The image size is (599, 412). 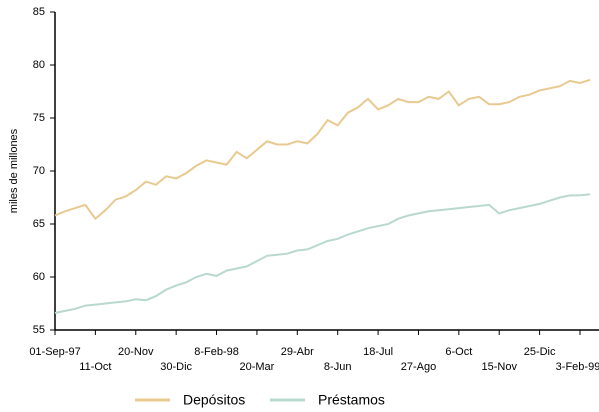 I want to click on x-tick-label: 20-Mar, so click(x=257, y=367).